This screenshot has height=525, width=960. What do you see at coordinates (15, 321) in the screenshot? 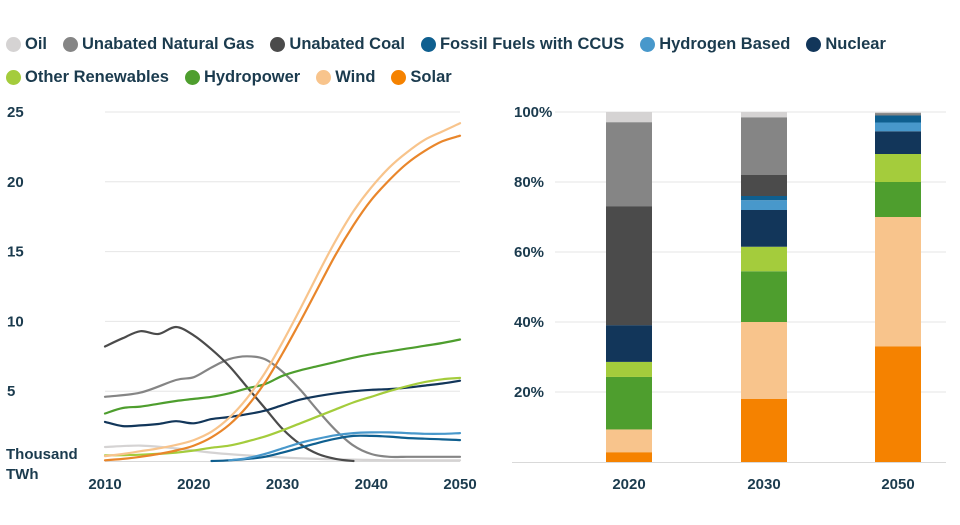
I see `y-tick-label: 10` at bounding box center [15, 321].